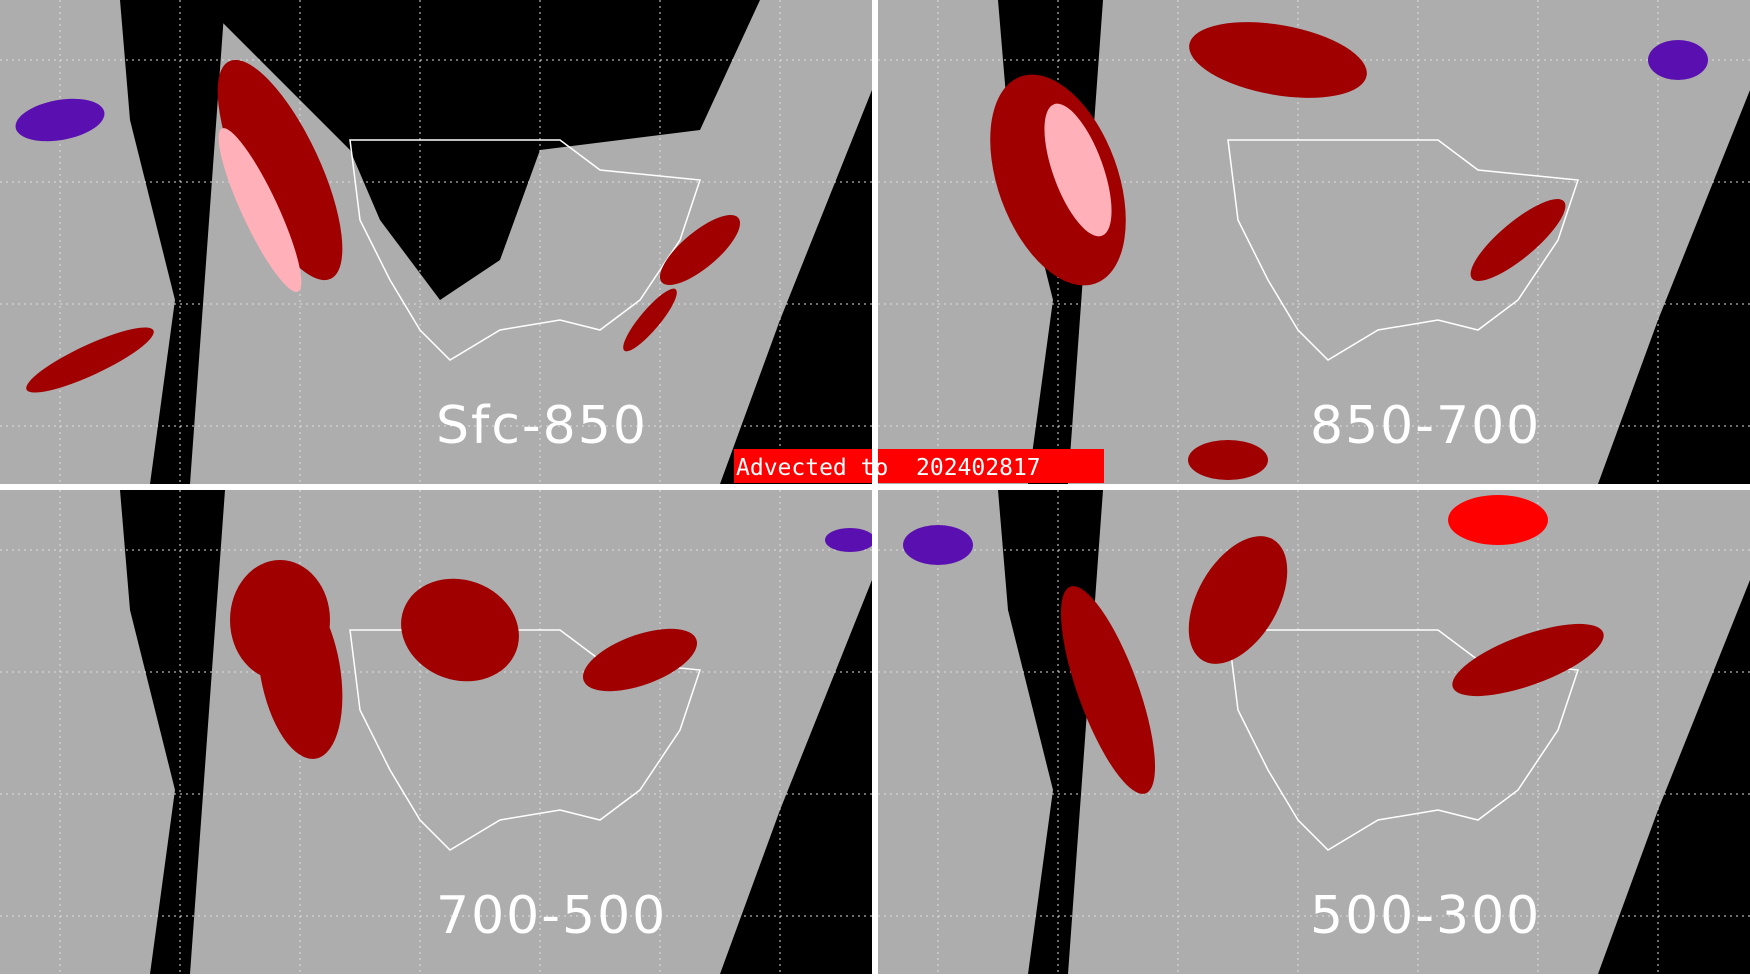  I want to click on layer-label: 850-700, so click(1426, 426).